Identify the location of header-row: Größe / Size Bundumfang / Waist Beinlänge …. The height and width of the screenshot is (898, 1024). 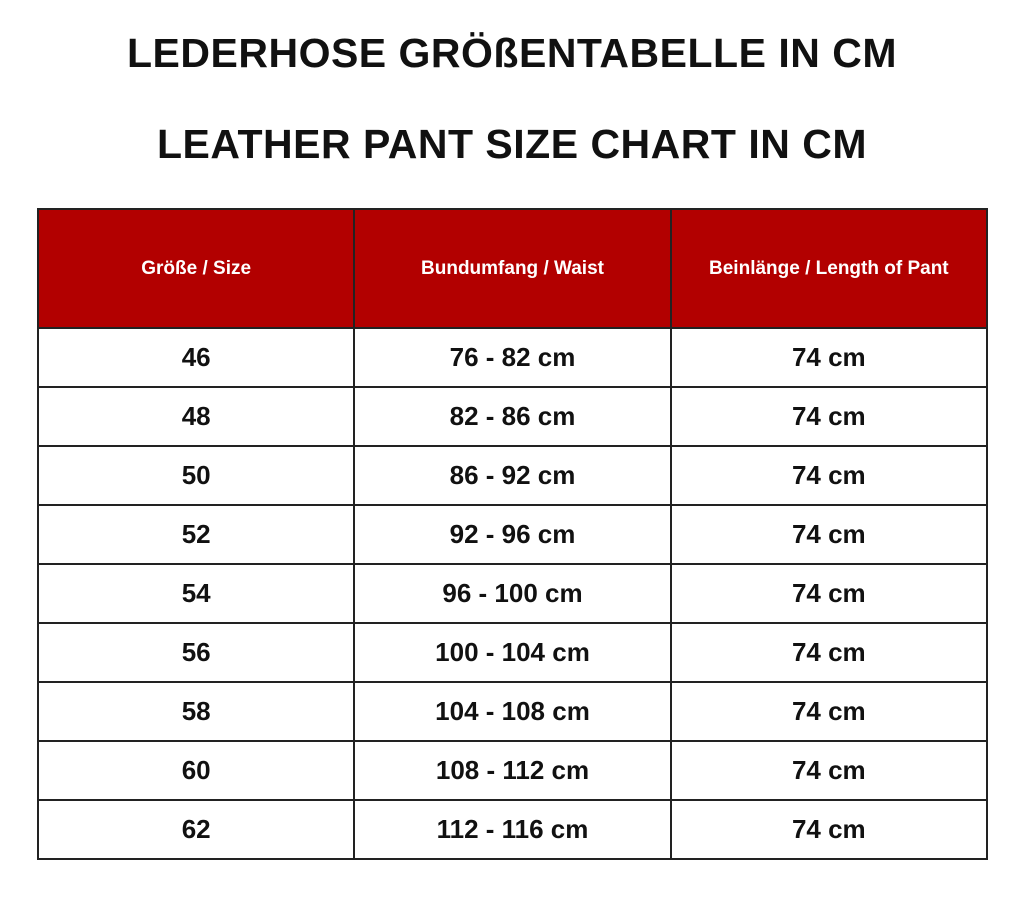
(512, 268).